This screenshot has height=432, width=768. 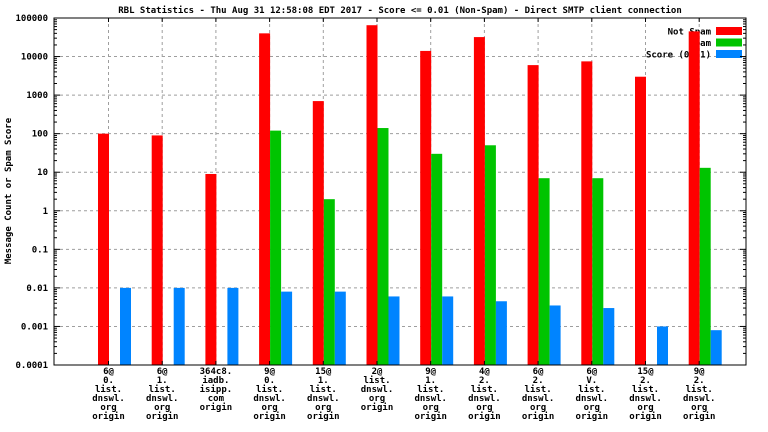 I want to click on y-tick-label: 0.01, so click(x=37, y=289).